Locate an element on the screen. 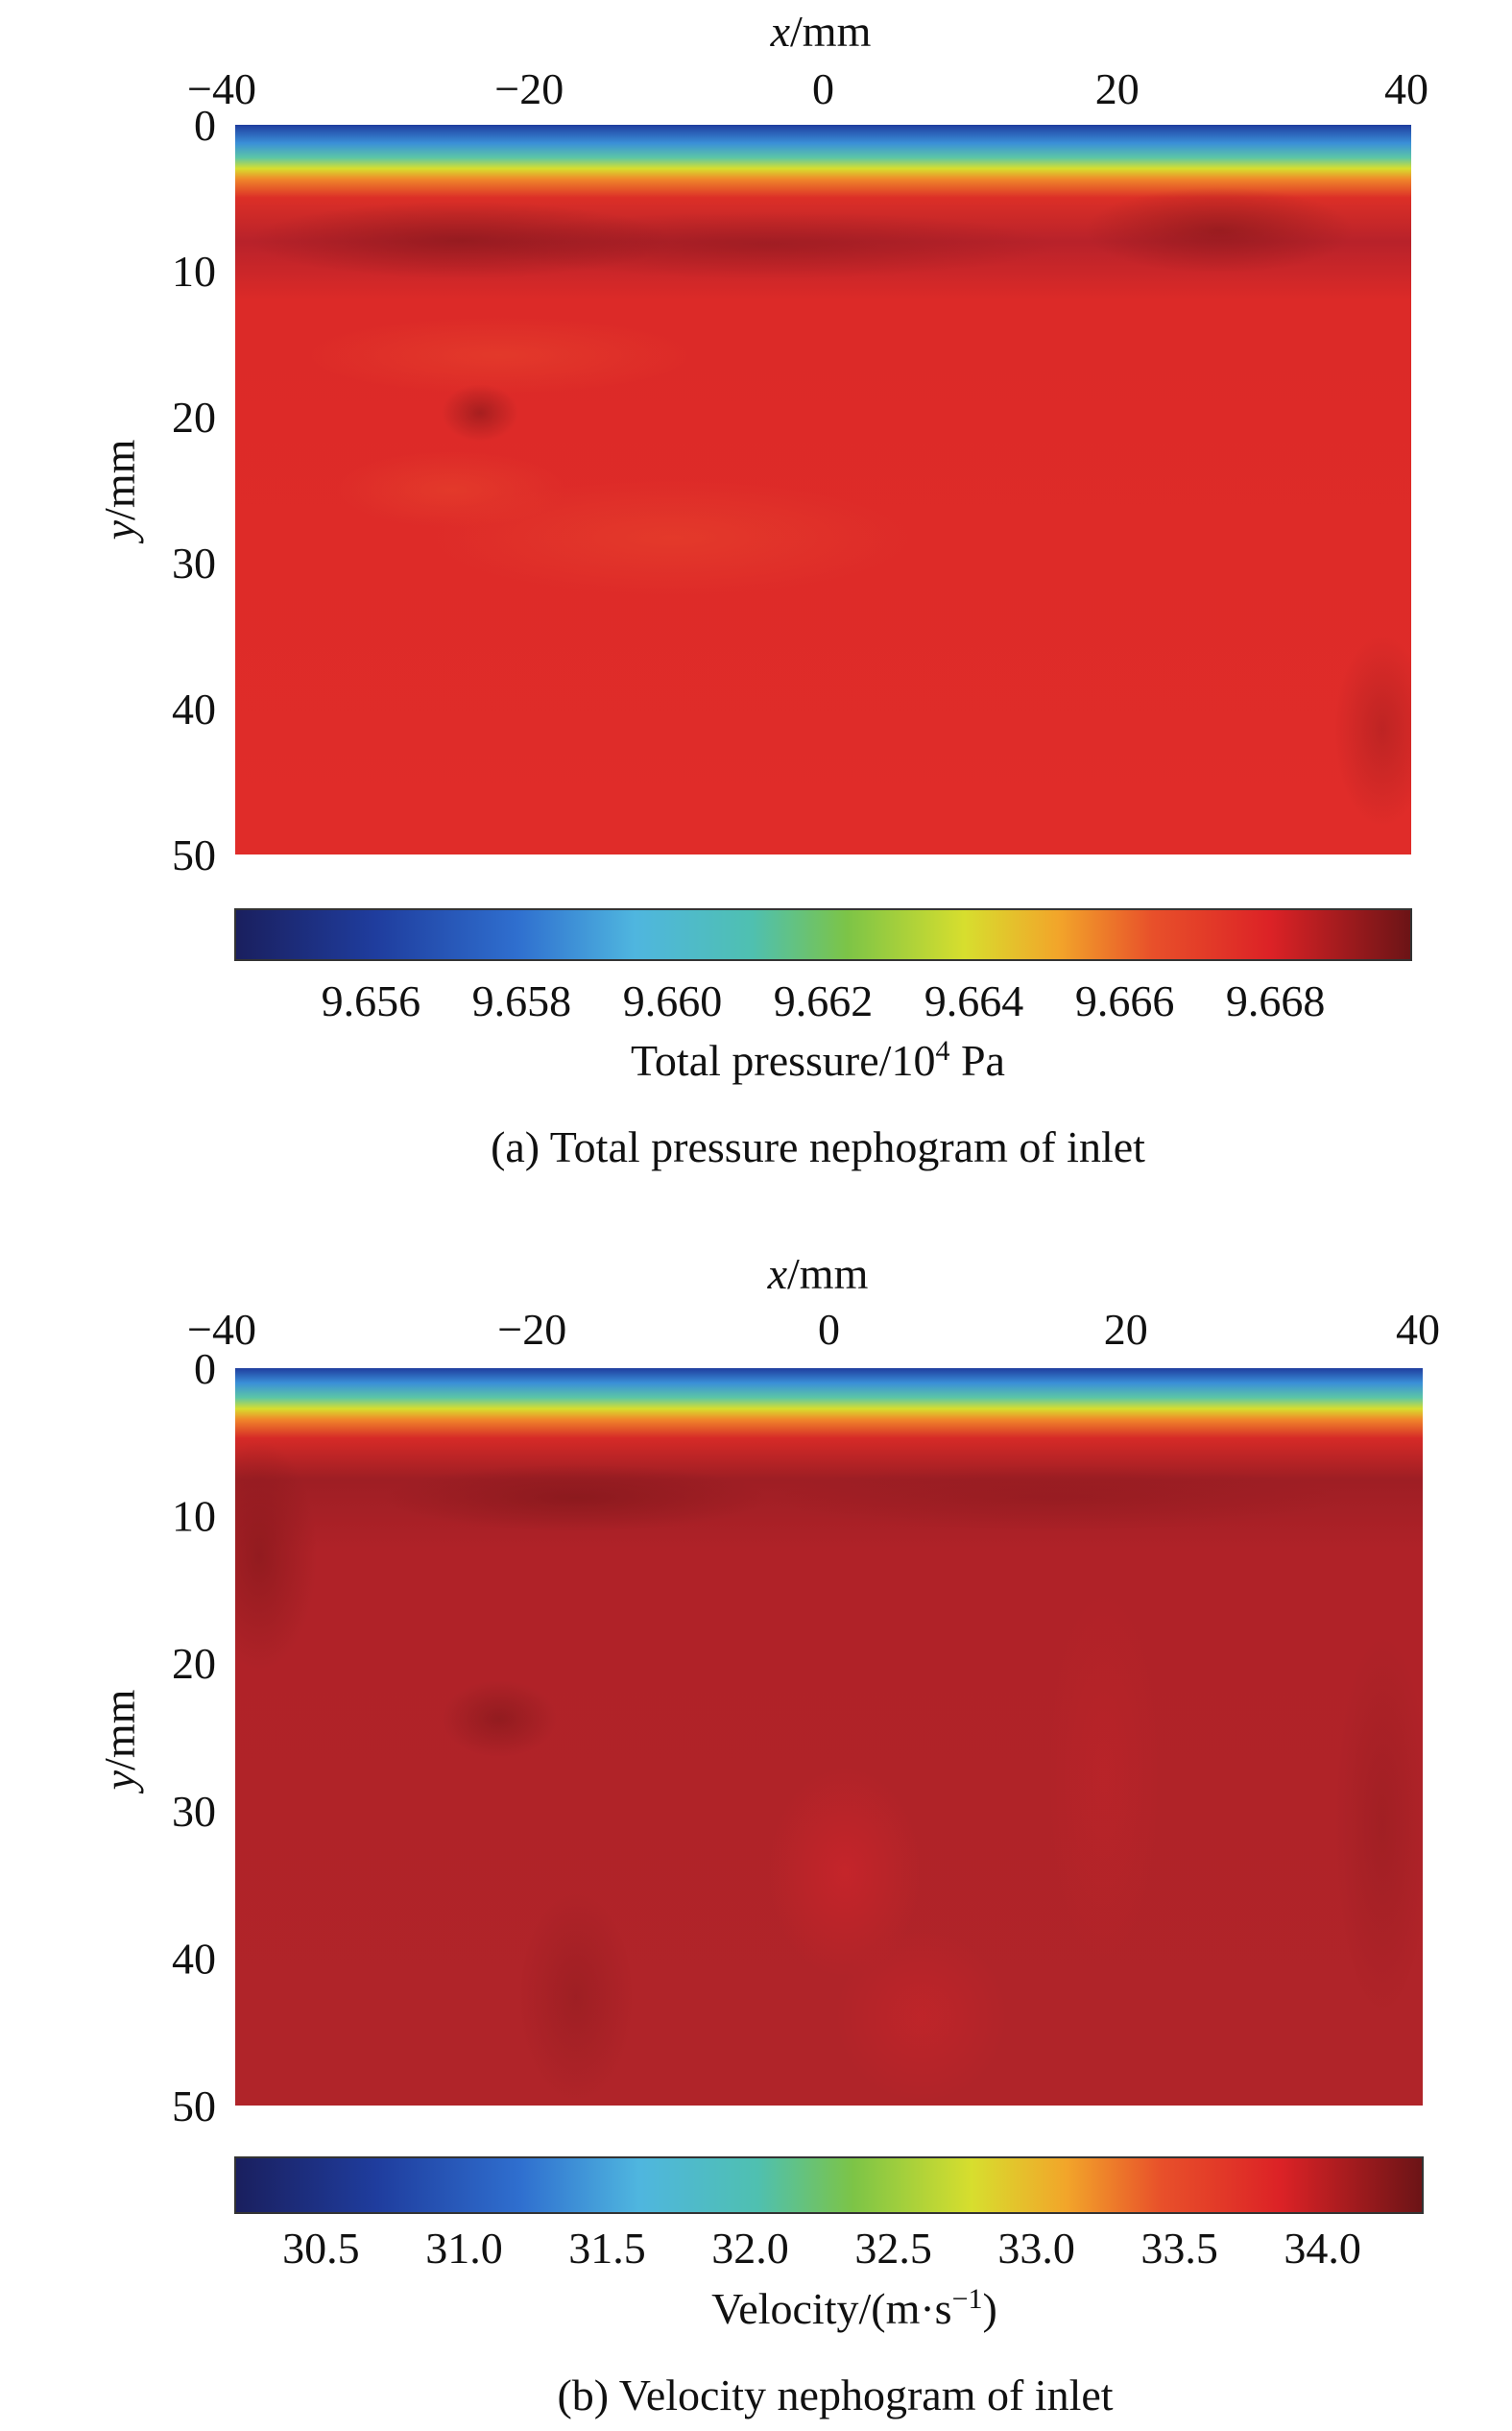  x-tick-label-b: −40 is located at coordinates (221, 1329).